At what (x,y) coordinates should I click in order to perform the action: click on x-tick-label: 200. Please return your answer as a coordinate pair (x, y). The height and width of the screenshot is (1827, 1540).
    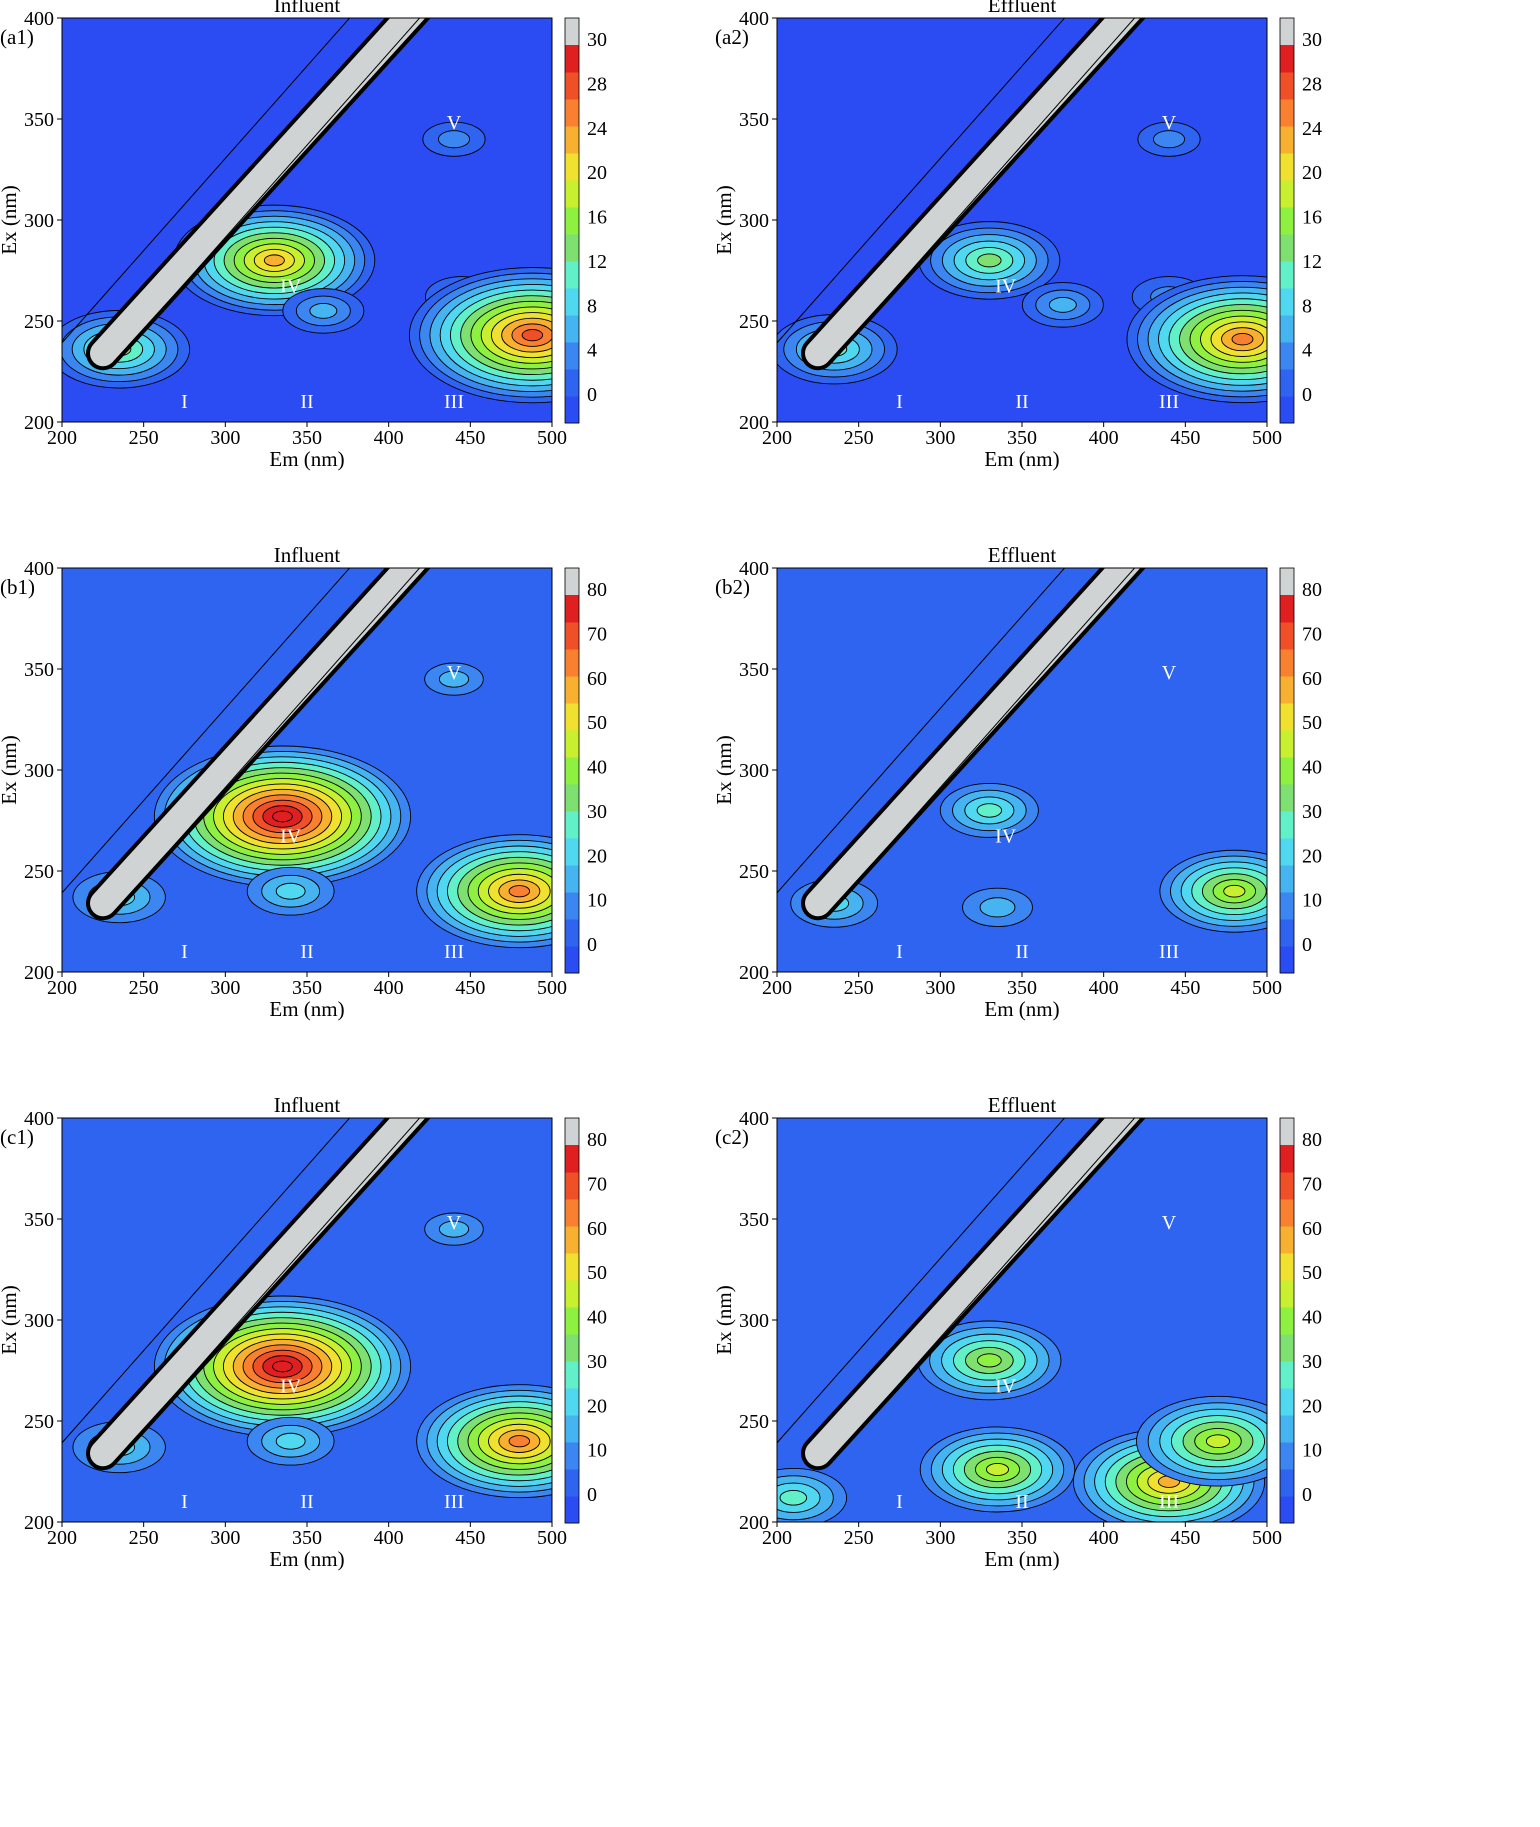
    Looking at the image, I should click on (777, 1538).